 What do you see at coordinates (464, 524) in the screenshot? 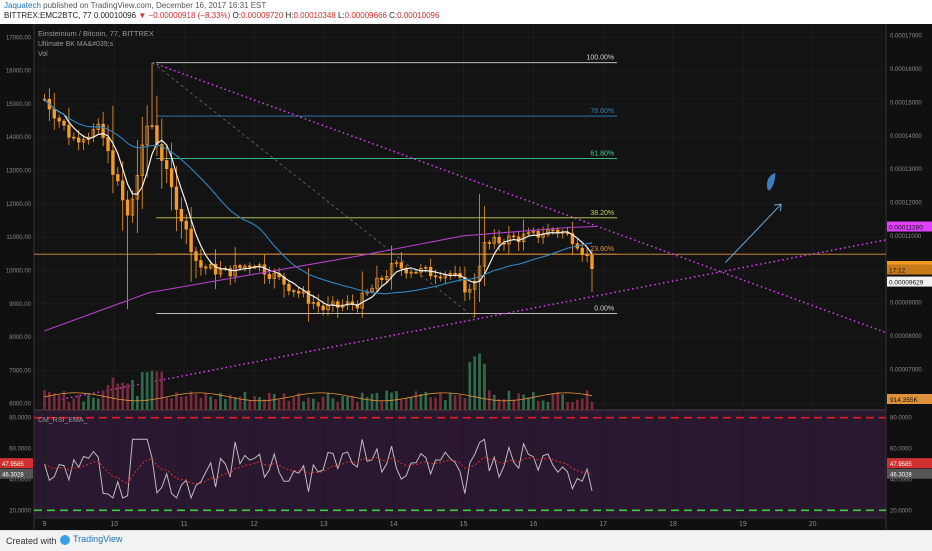
I see `x-tick-label: 15` at bounding box center [464, 524].